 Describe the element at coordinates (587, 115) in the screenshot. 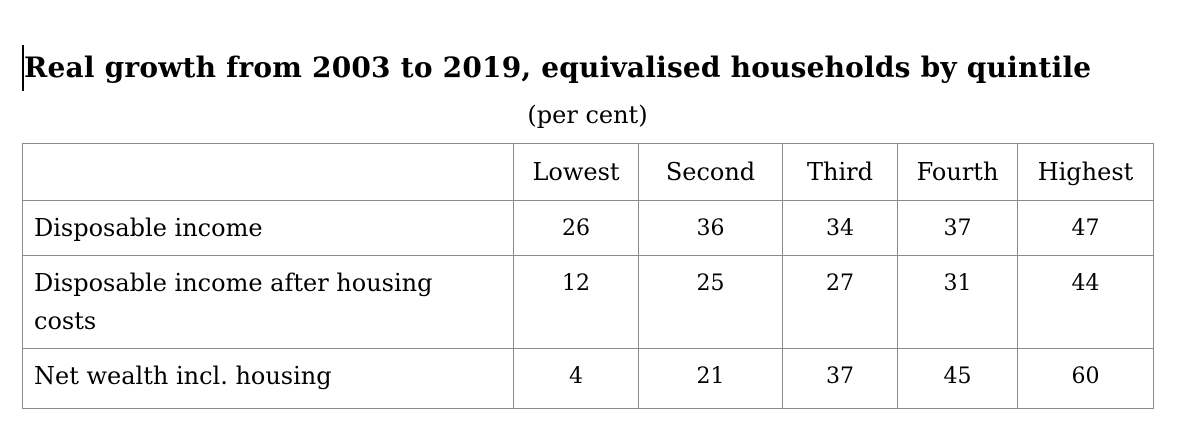

I see `table-subtitle: (per cent)` at that location.